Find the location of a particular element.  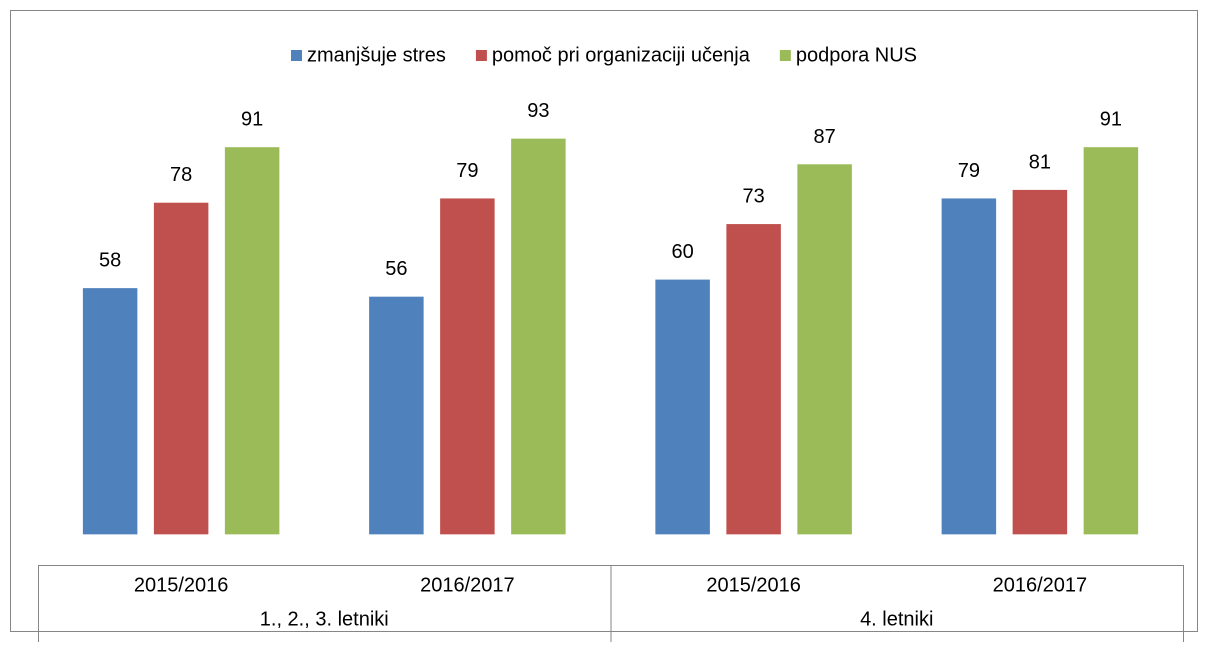

data-label: 73 is located at coordinates (754, 197).